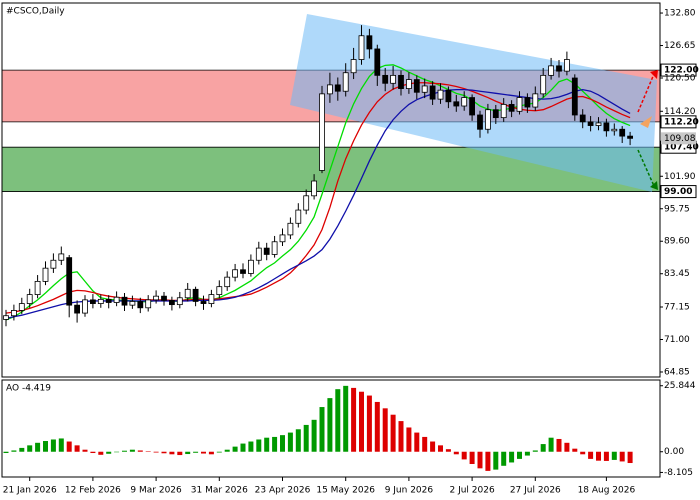  What do you see at coordinates (678, 473) in the screenshot?
I see `y-tick-label: -8.105` at bounding box center [678, 473].